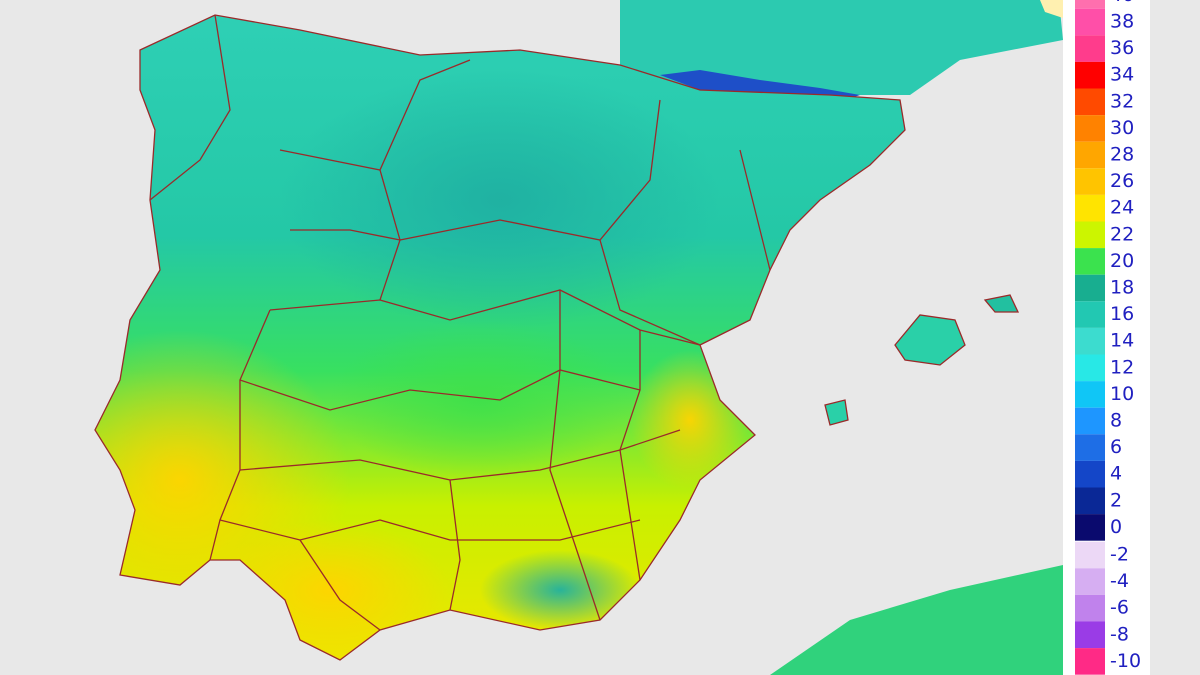 This screenshot has width=1200, height=675. I want to click on legend-label: 12, so click(1122, 367).